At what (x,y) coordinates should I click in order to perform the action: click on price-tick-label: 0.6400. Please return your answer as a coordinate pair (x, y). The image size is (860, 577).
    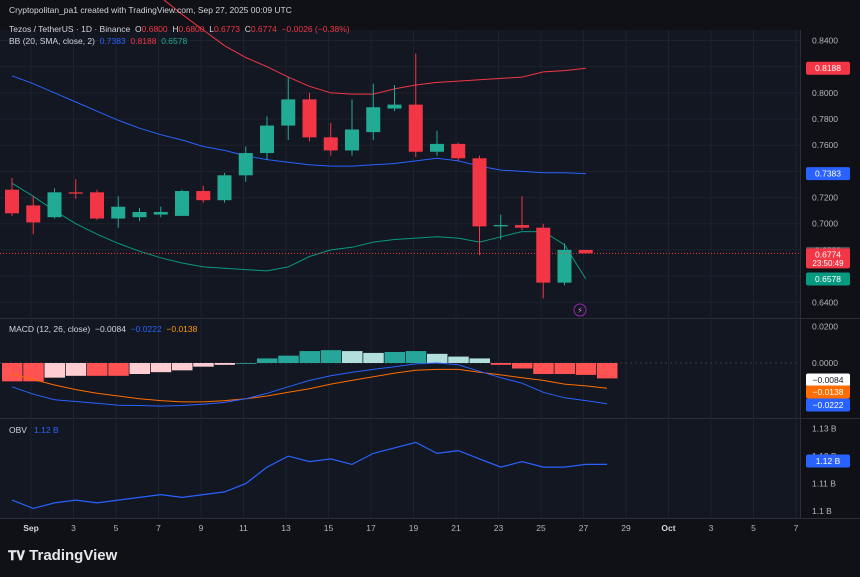
    Looking at the image, I should click on (825, 302).